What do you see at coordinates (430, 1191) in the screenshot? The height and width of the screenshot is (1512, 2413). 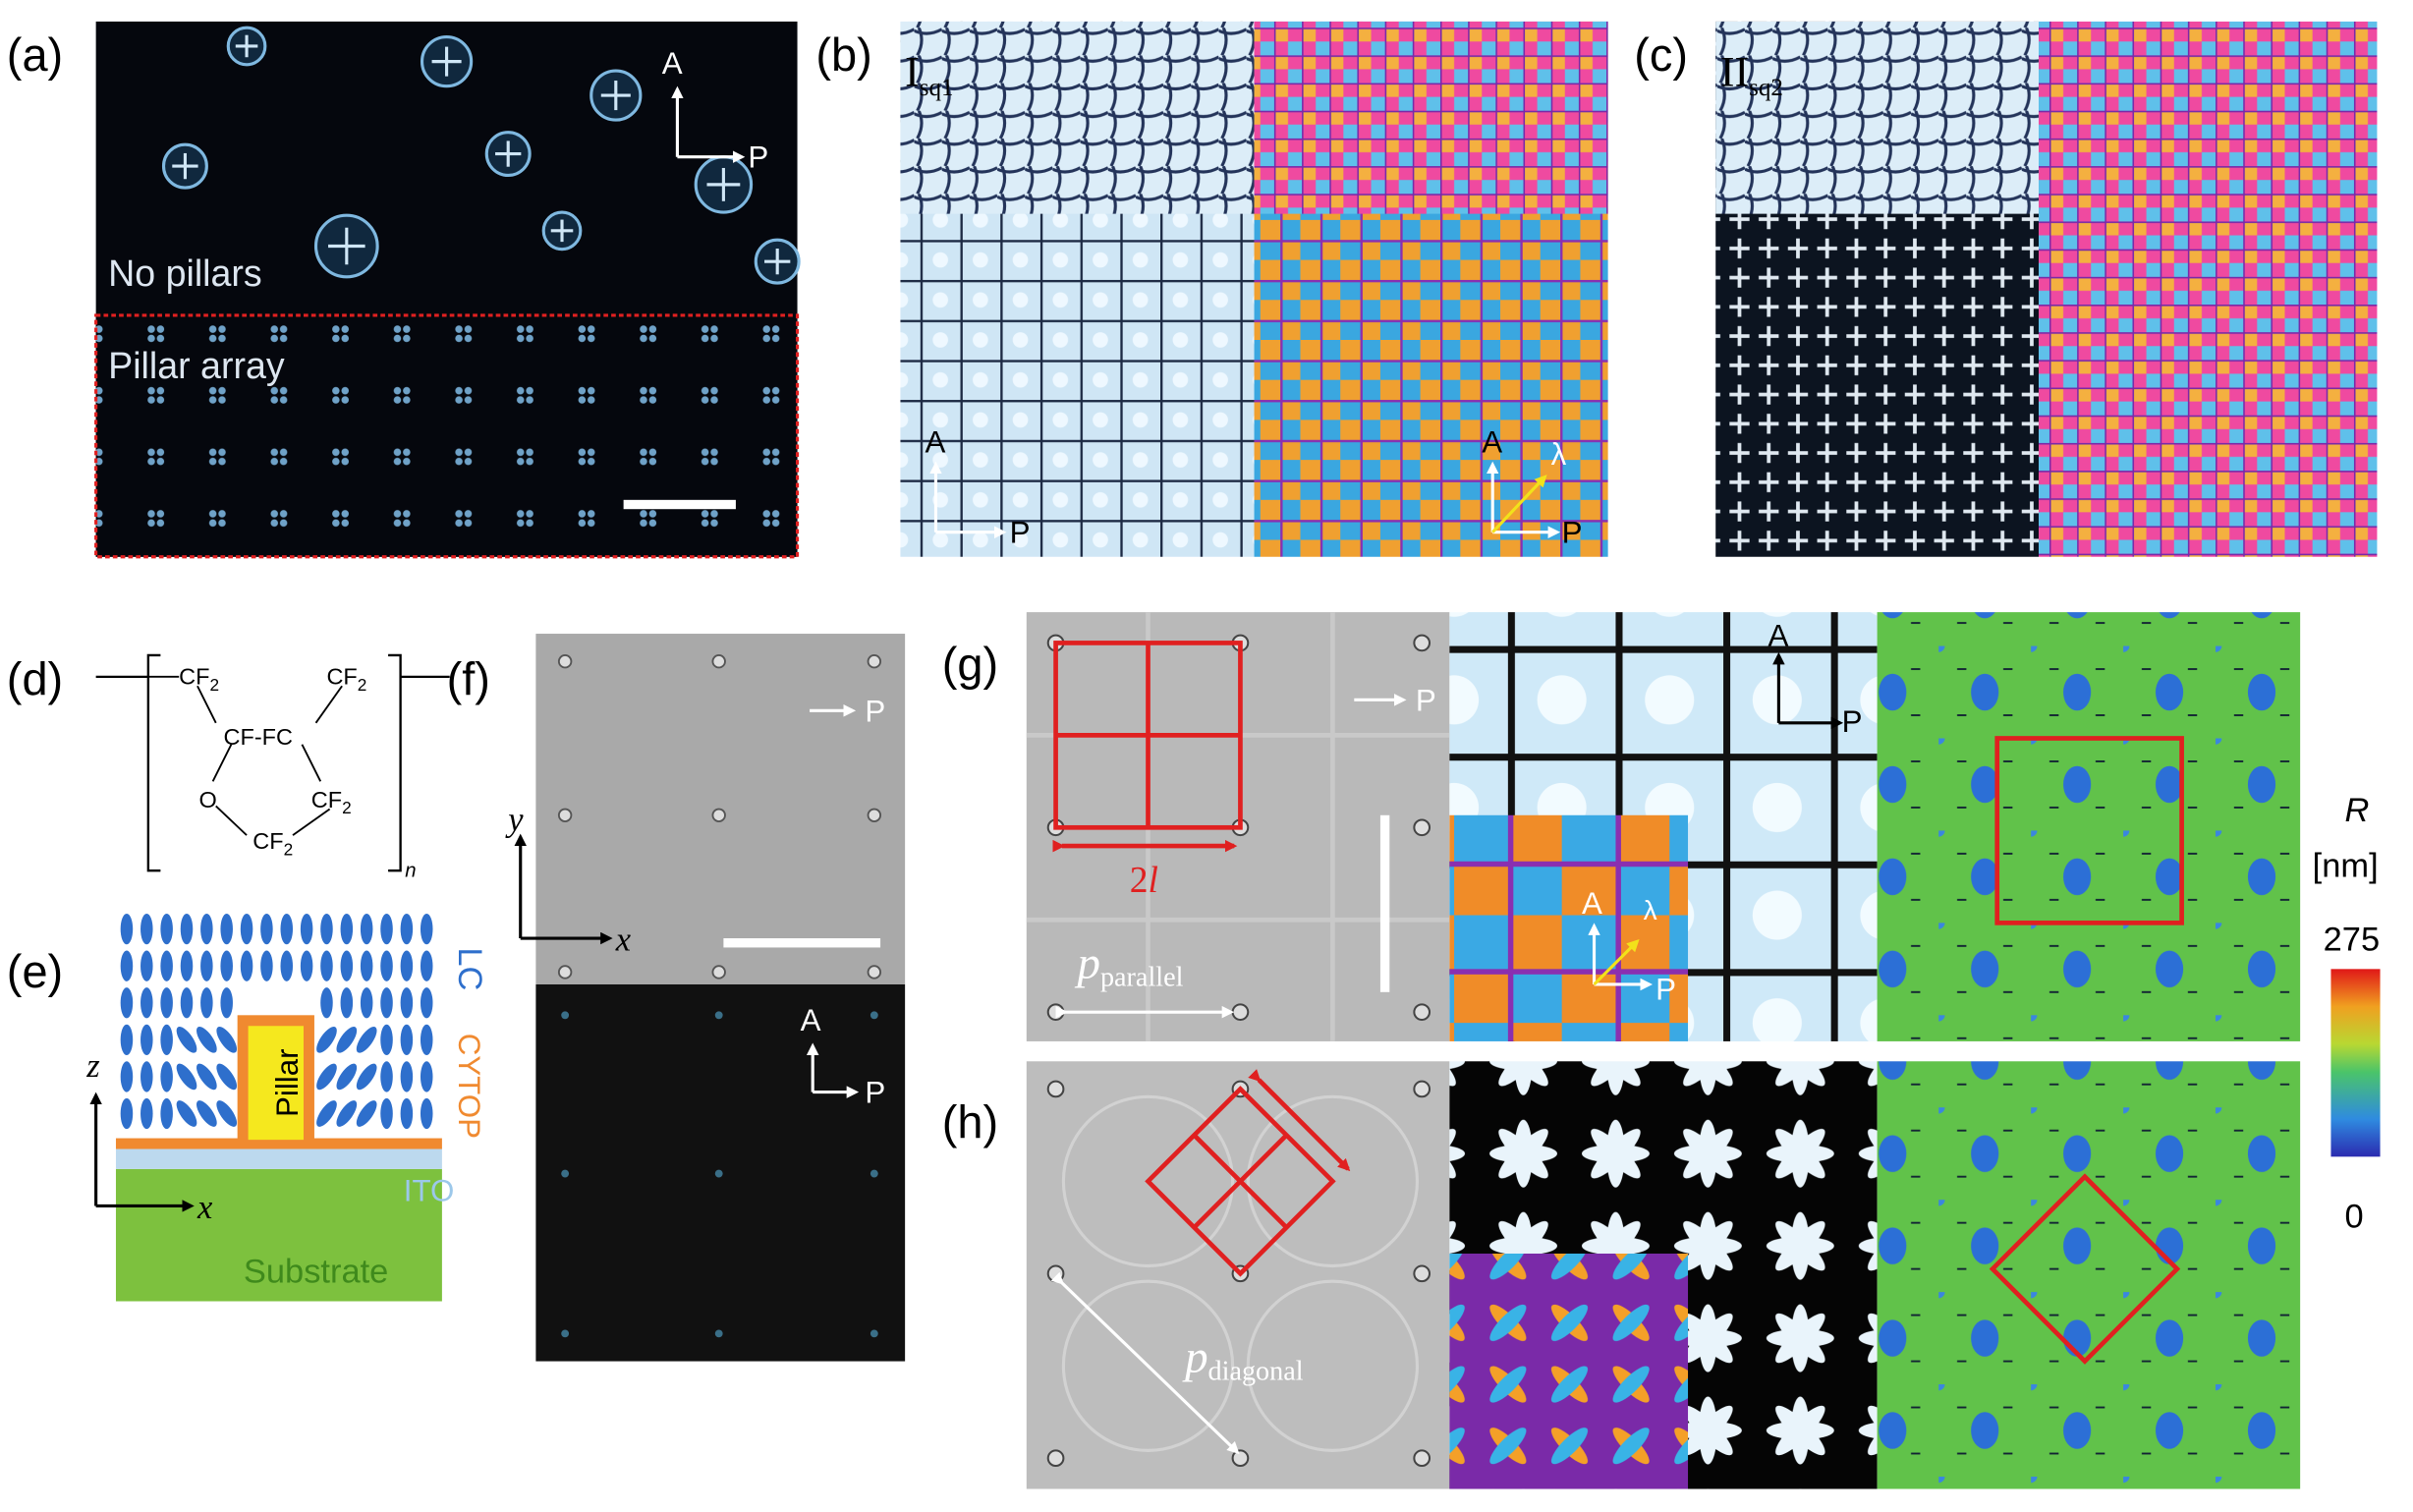 I see `layer-label: ITO` at bounding box center [430, 1191].